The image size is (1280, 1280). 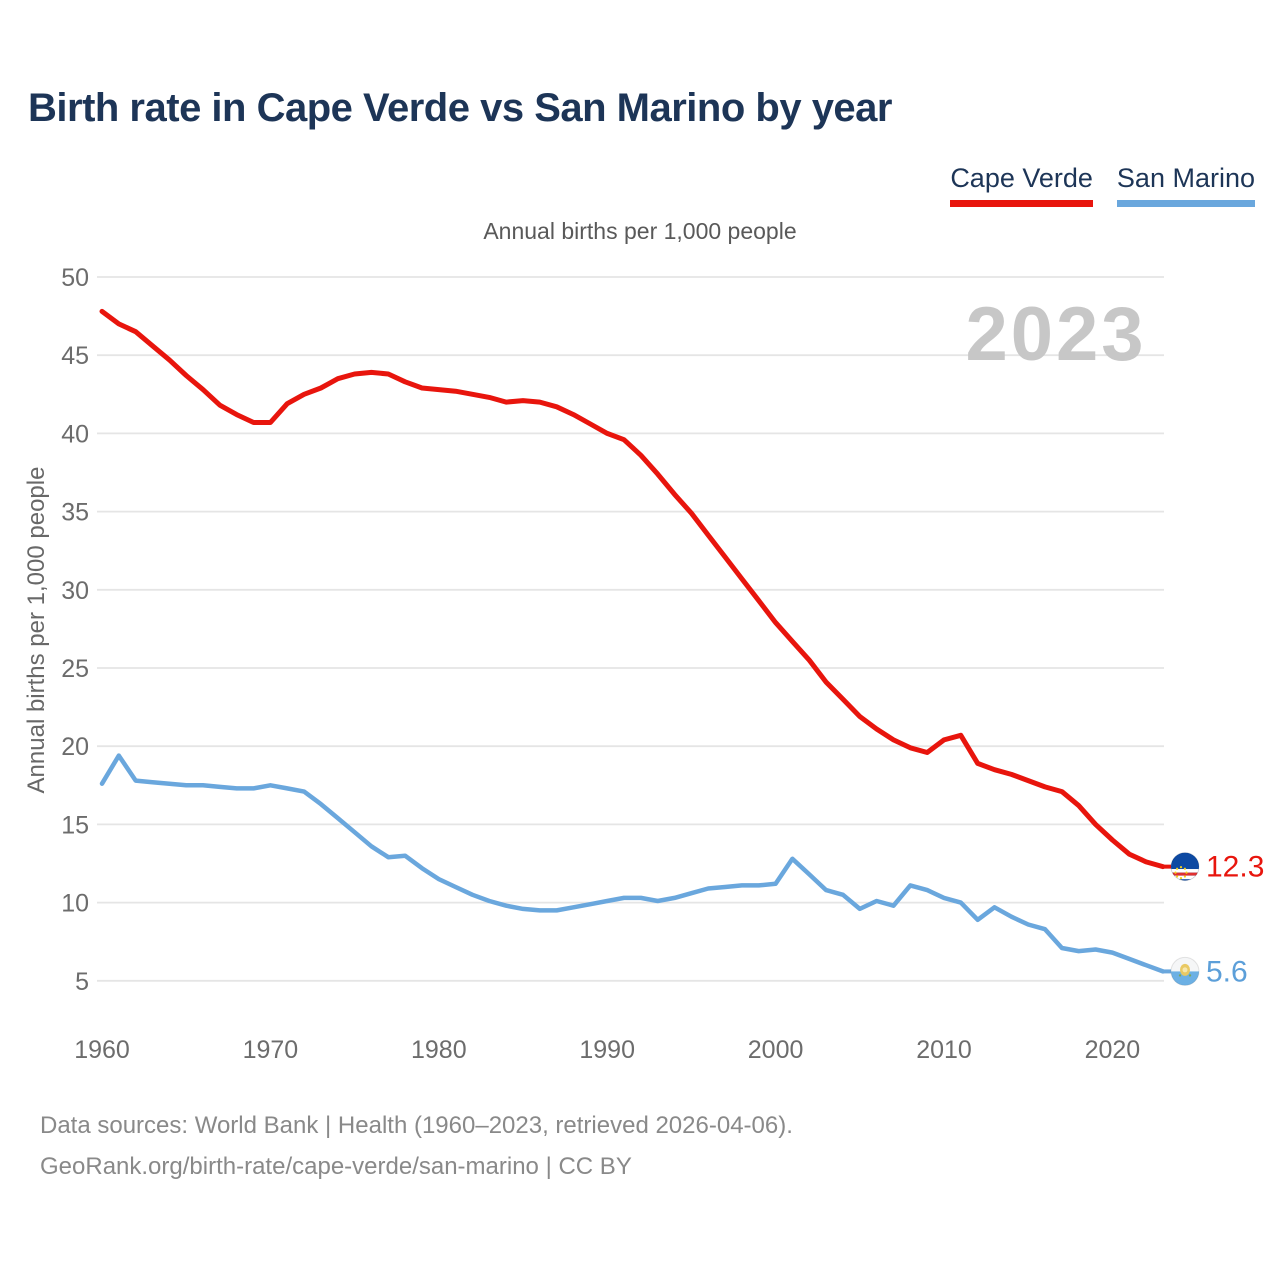 What do you see at coordinates (1021, 178) in the screenshot?
I see `legend-label-cape-verde: Cape Verde` at bounding box center [1021, 178].